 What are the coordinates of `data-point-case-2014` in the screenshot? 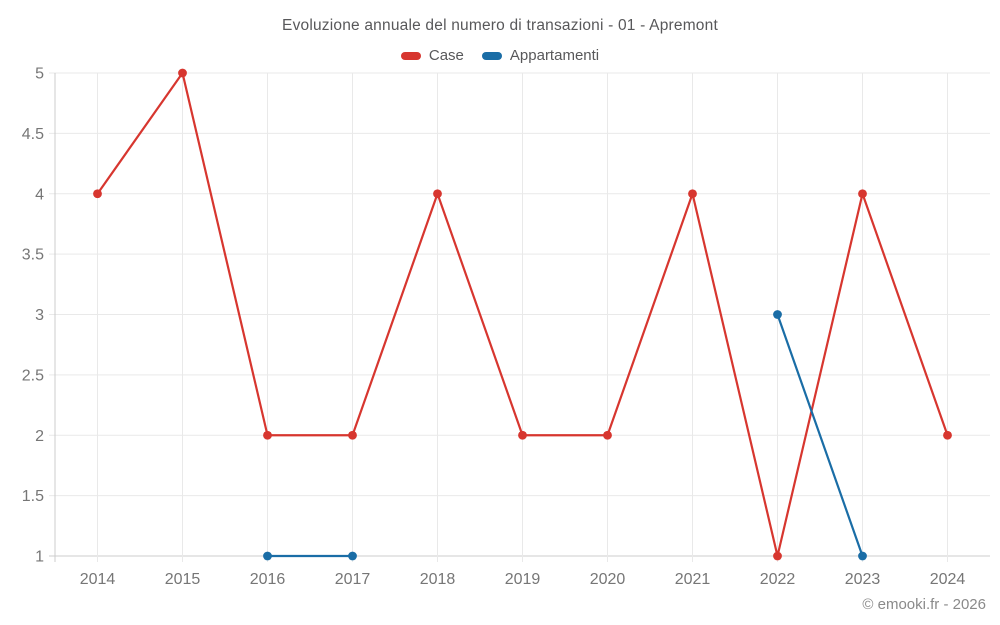 It's located at (97, 194).